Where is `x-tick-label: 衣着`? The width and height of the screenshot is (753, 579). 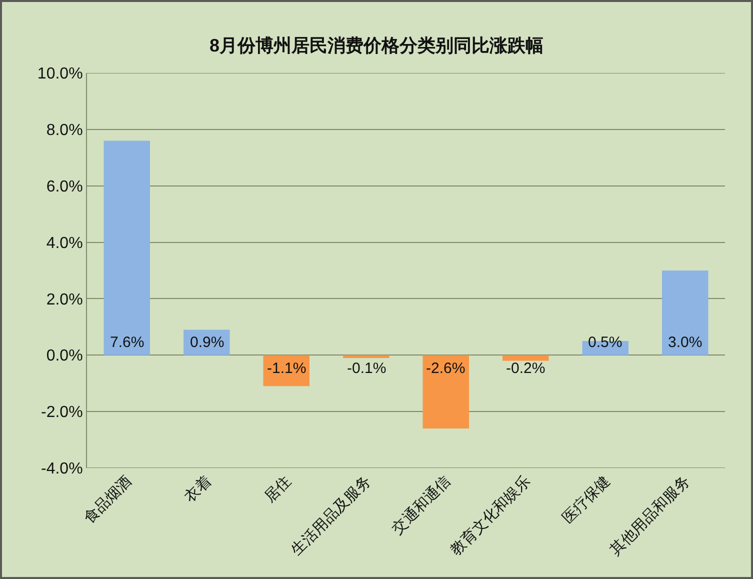 x-tick-label: 衣着 is located at coordinates (198, 489).